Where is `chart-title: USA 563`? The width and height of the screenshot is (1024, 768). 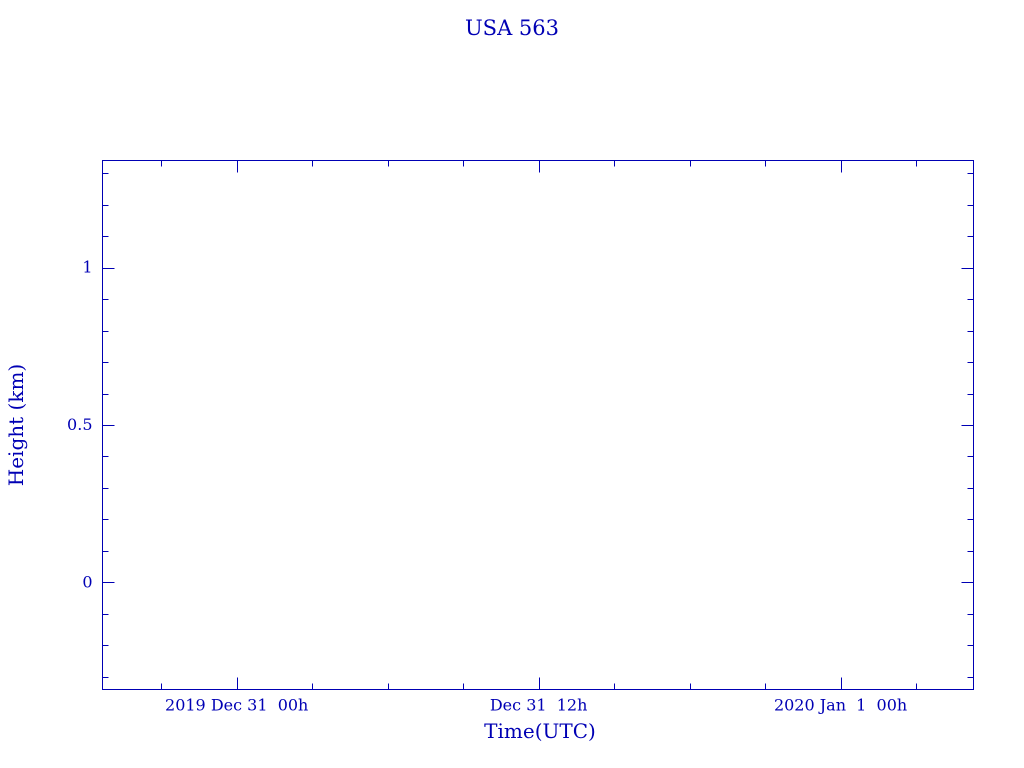 chart-title: USA 563 is located at coordinates (511, 28).